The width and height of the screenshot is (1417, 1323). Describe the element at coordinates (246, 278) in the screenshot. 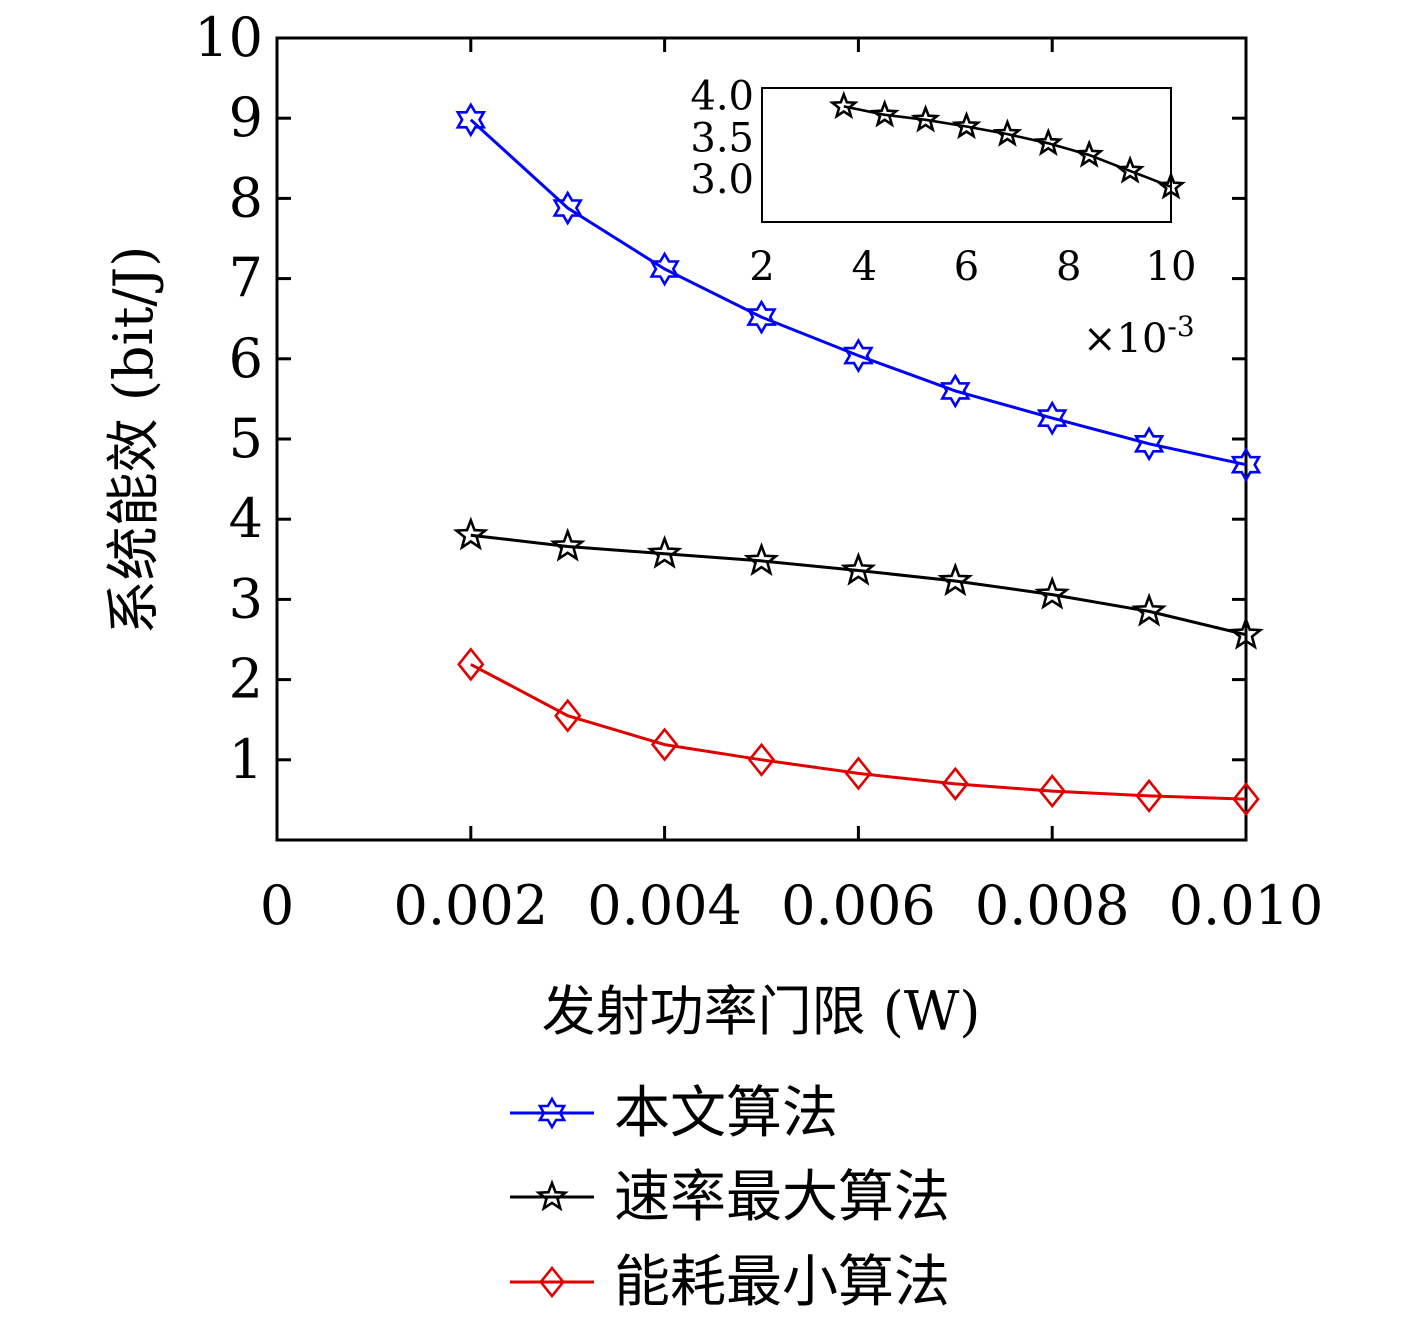

I see `y-tick-label: 7` at that location.